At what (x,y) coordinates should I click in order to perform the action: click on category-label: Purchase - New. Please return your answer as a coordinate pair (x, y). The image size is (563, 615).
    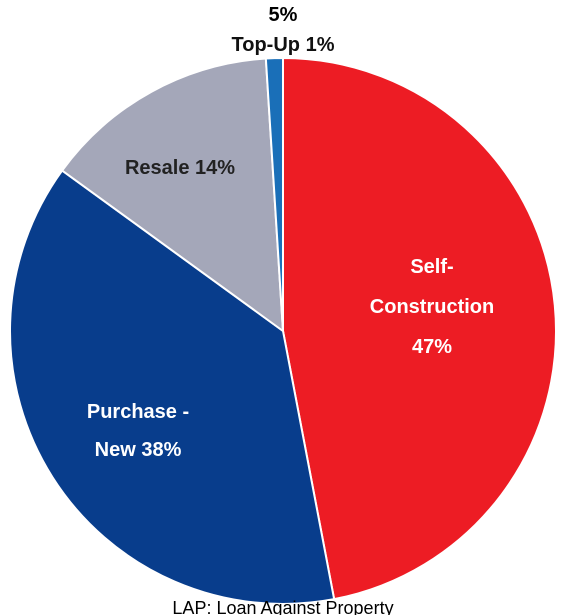
    Looking at the image, I should click on (138, 431).